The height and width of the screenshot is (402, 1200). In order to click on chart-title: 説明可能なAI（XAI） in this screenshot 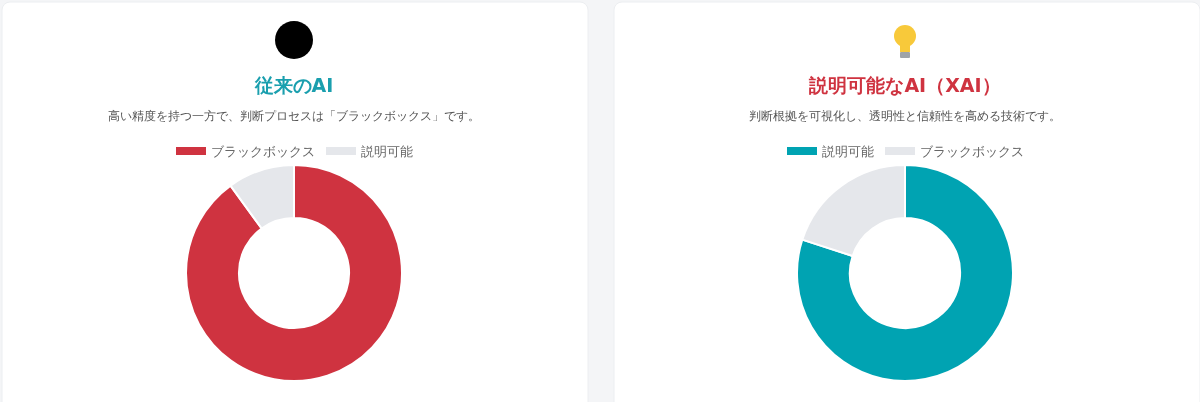, I will do `click(904, 85)`.